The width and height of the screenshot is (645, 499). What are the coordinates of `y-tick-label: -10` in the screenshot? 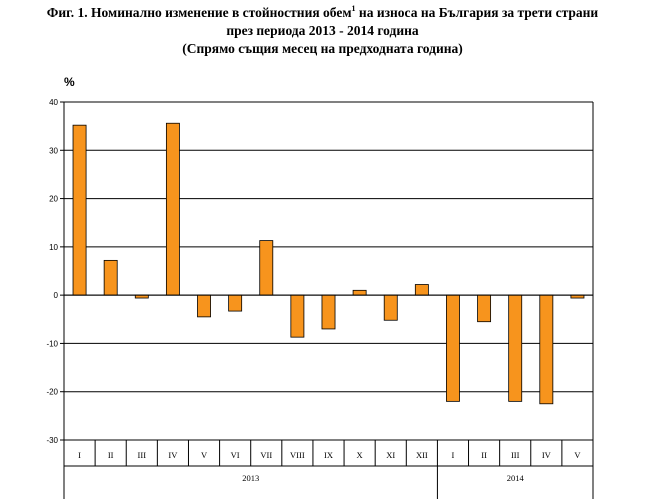 It's located at (52, 343).